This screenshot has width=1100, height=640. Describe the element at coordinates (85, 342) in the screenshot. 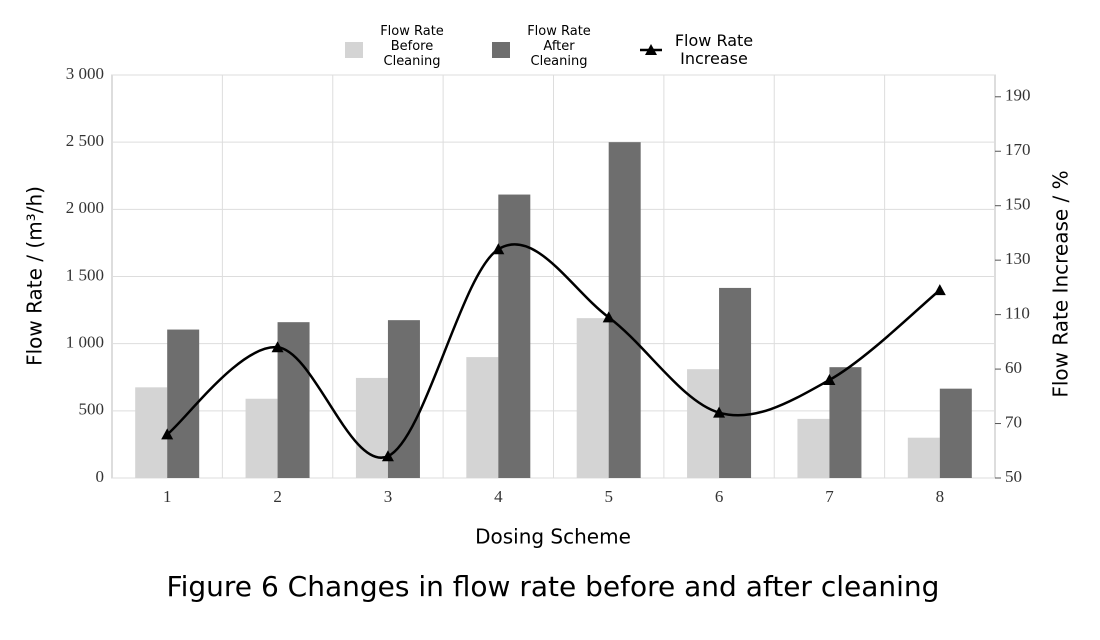

I see `y-tick-label: 1 000` at that location.